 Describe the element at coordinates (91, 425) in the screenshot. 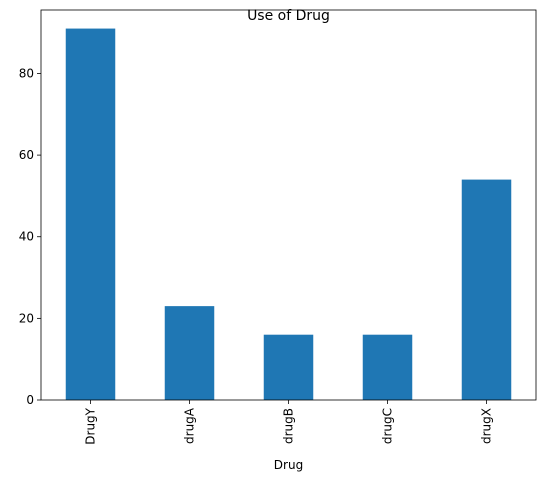

I see `x-tick-label-DrugY: DrugY` at that location.